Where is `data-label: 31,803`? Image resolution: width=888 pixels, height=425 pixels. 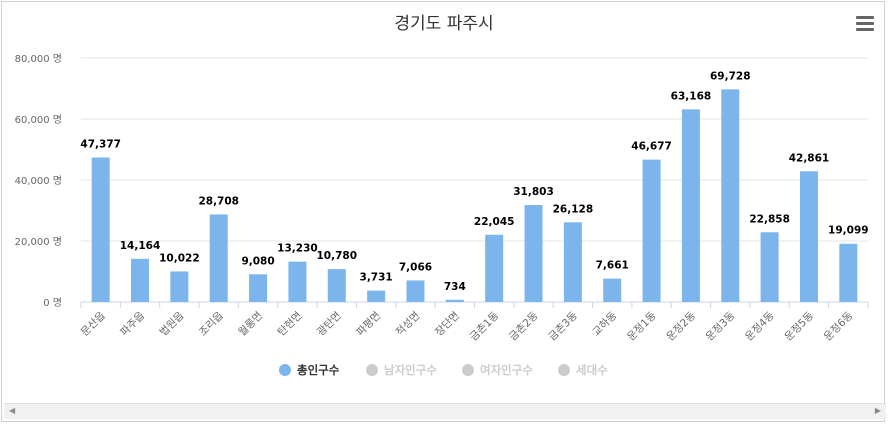
data-label: 31,803 is located at coordinates (533, 192).